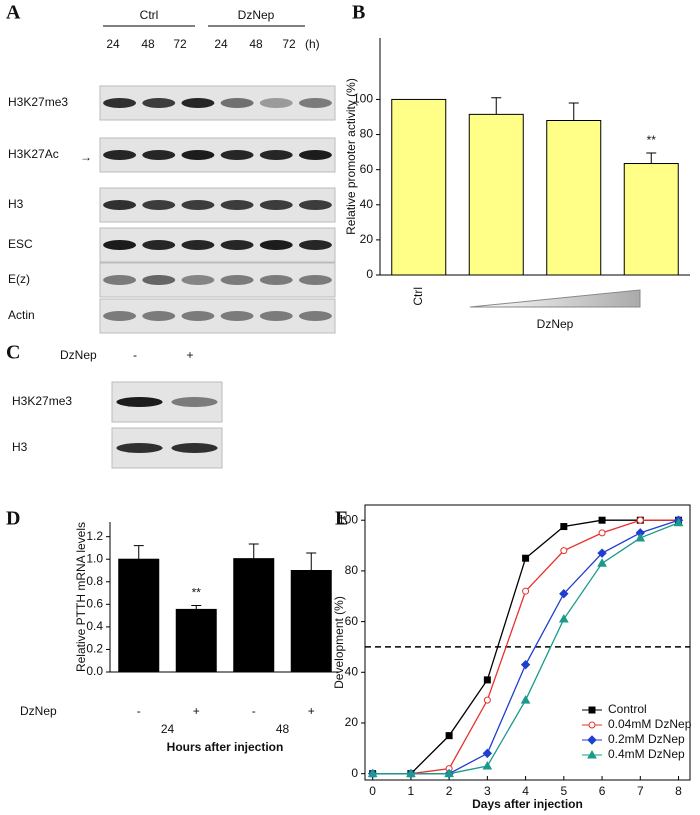 Image resolution: width=700 pixels, height=815 pixels. I want to click on x-tick-label: 8, so click(678, 791).